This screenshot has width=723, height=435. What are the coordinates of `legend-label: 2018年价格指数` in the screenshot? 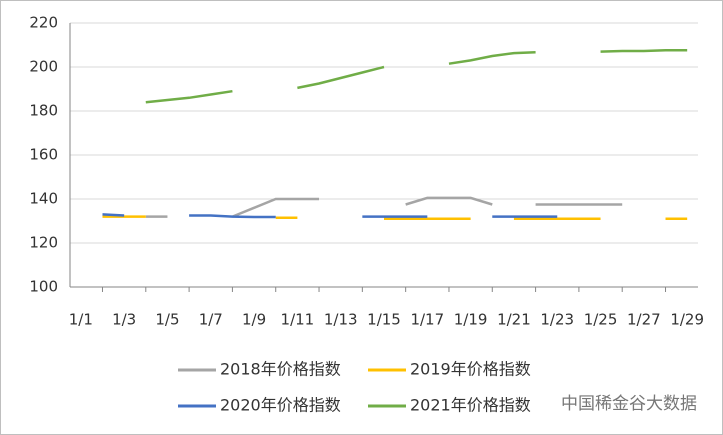 It's located at (280, 369).